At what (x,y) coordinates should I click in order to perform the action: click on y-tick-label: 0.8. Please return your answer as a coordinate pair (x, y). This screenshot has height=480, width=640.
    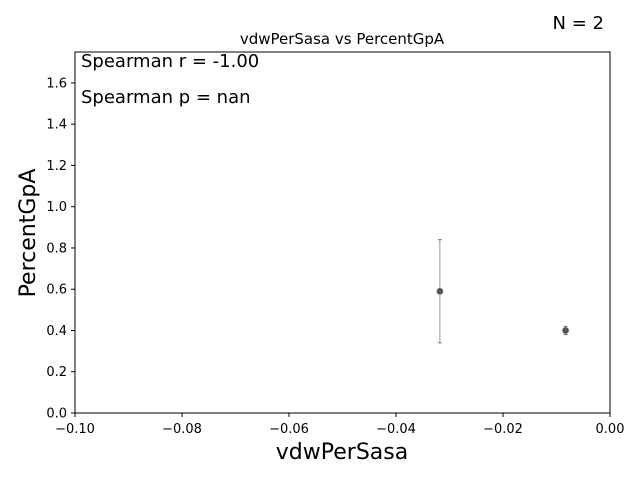
    Looking at the image, I should click on (56, 248).